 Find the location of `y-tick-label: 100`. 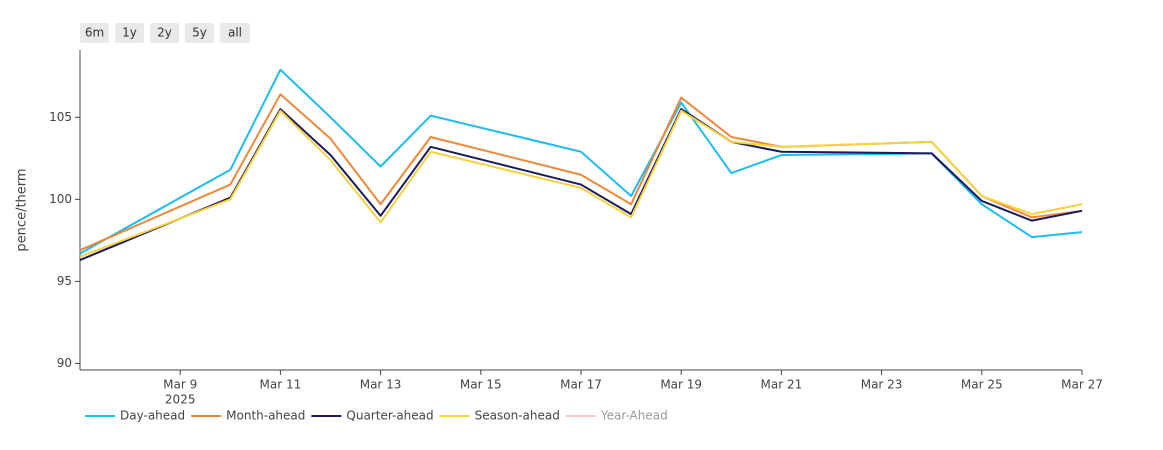

y-tick-label: 100 is located at coordinates (60, 199).